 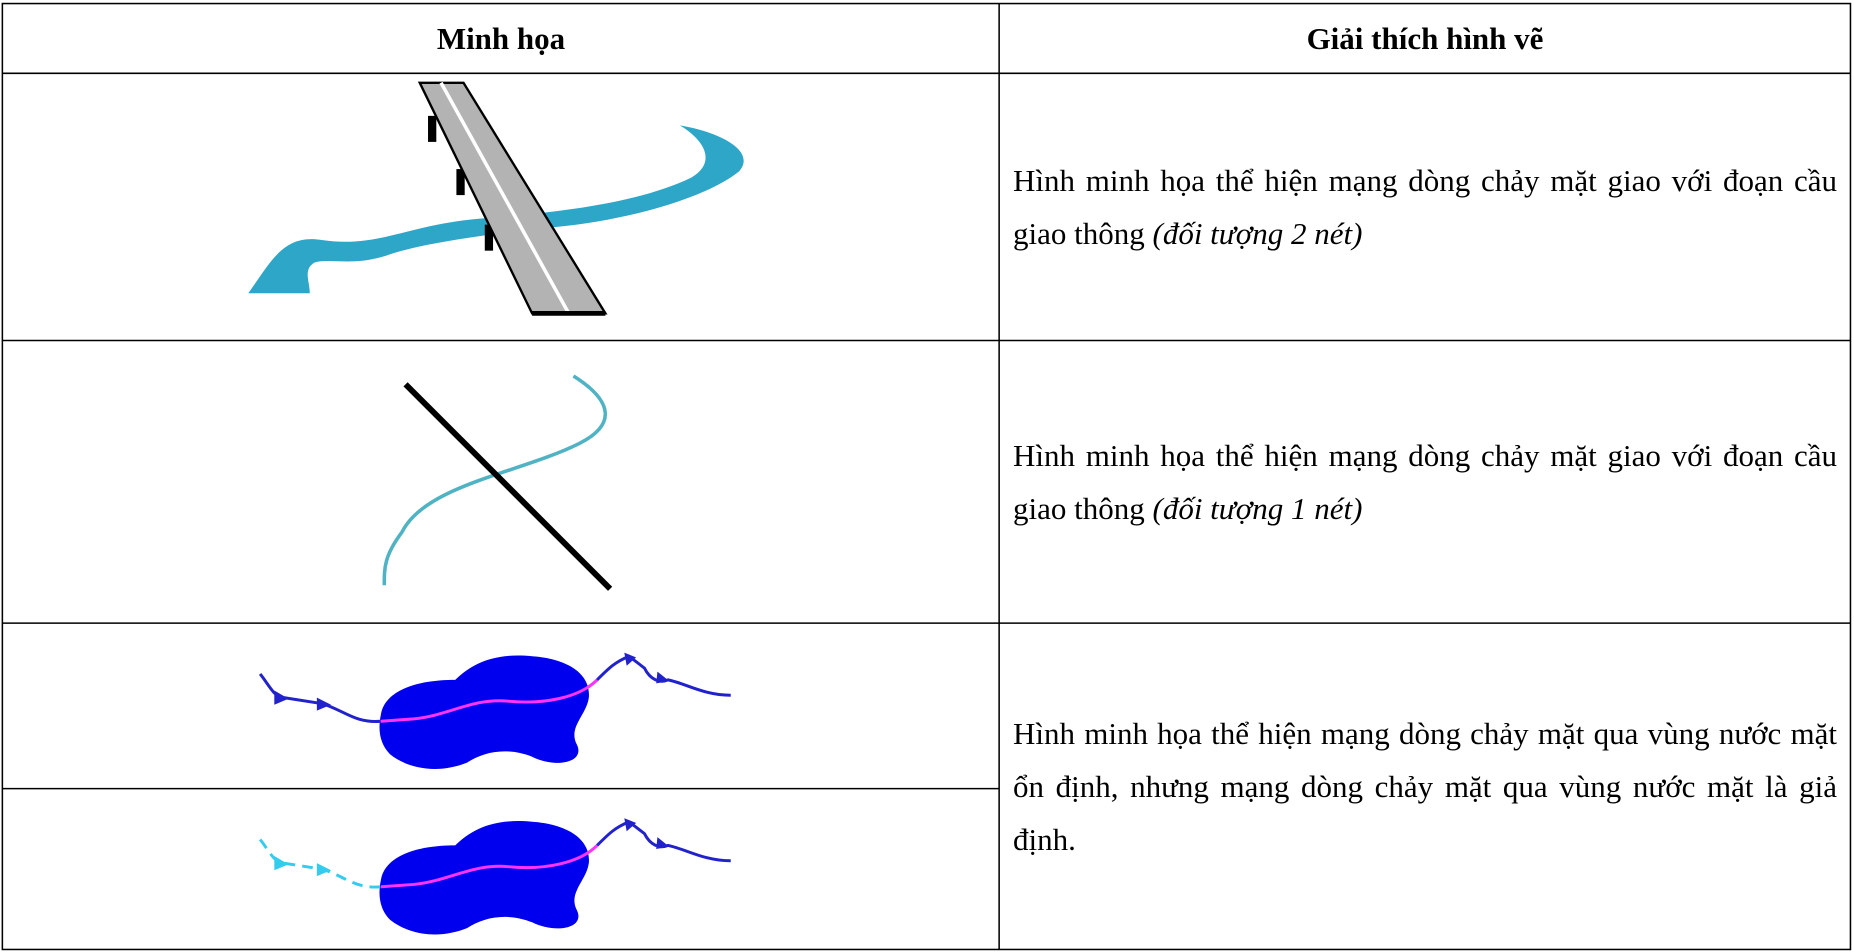 I want to click on water-area-assumed-flow-illustration, so click(x=494, y=876).